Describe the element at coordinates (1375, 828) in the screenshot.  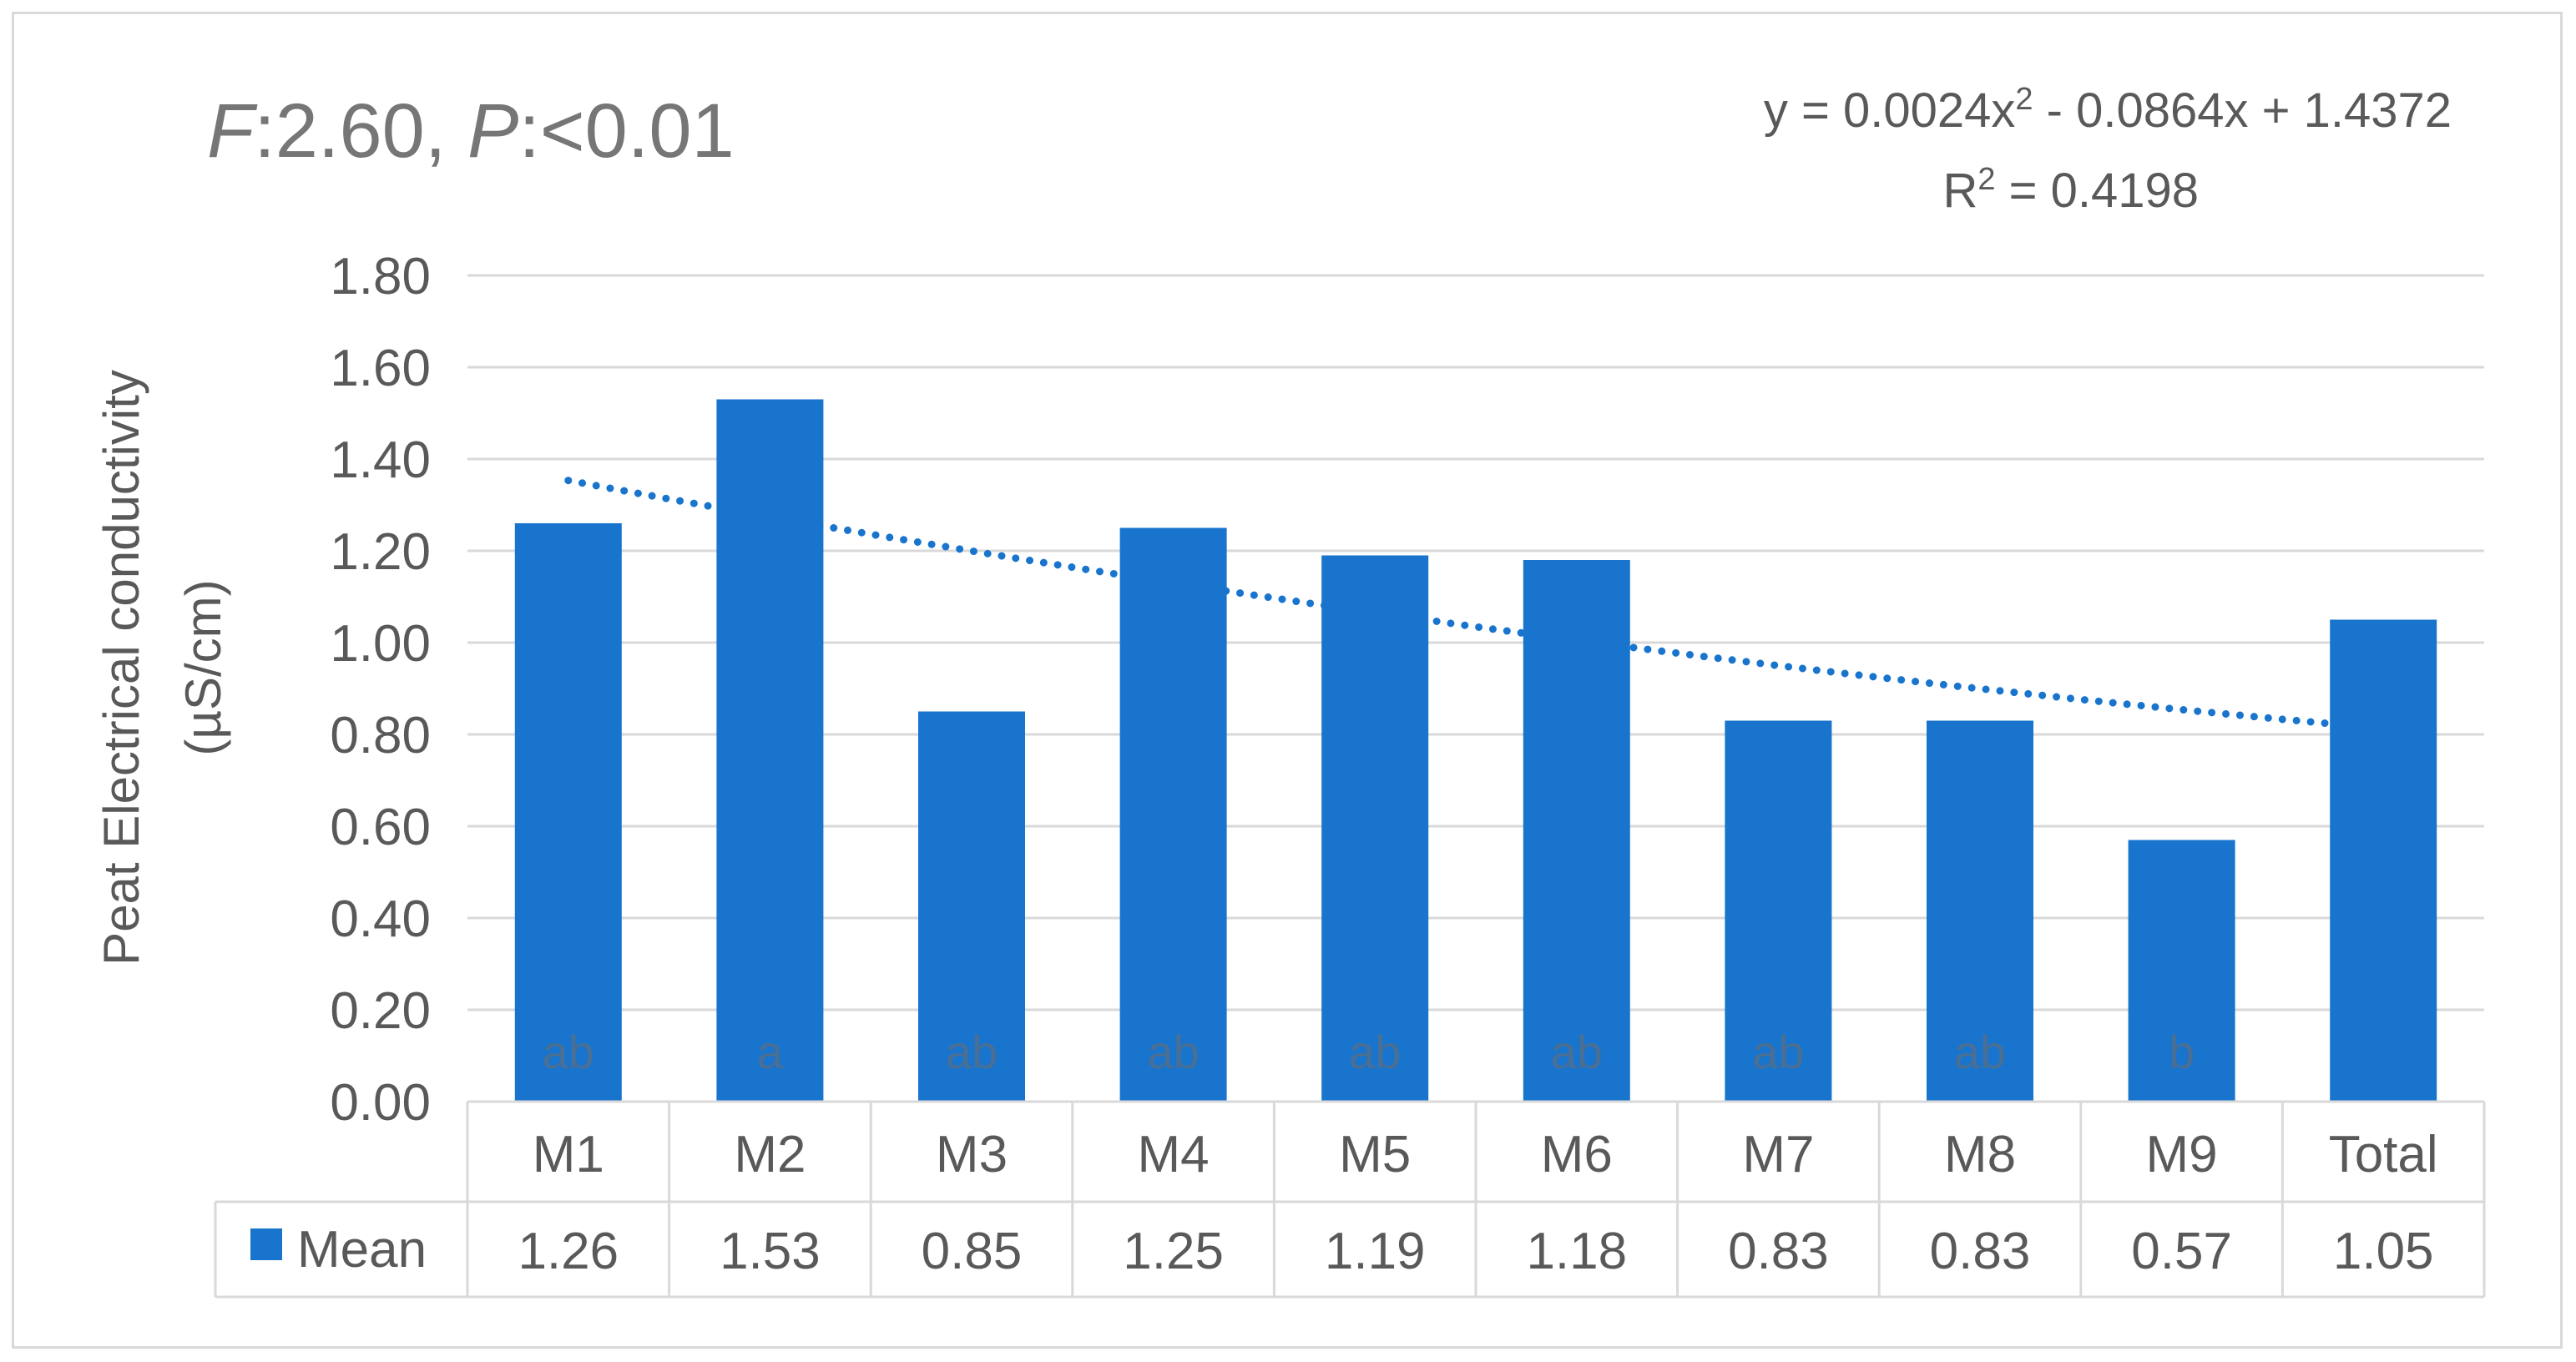
I see `bar-m5` at that location.